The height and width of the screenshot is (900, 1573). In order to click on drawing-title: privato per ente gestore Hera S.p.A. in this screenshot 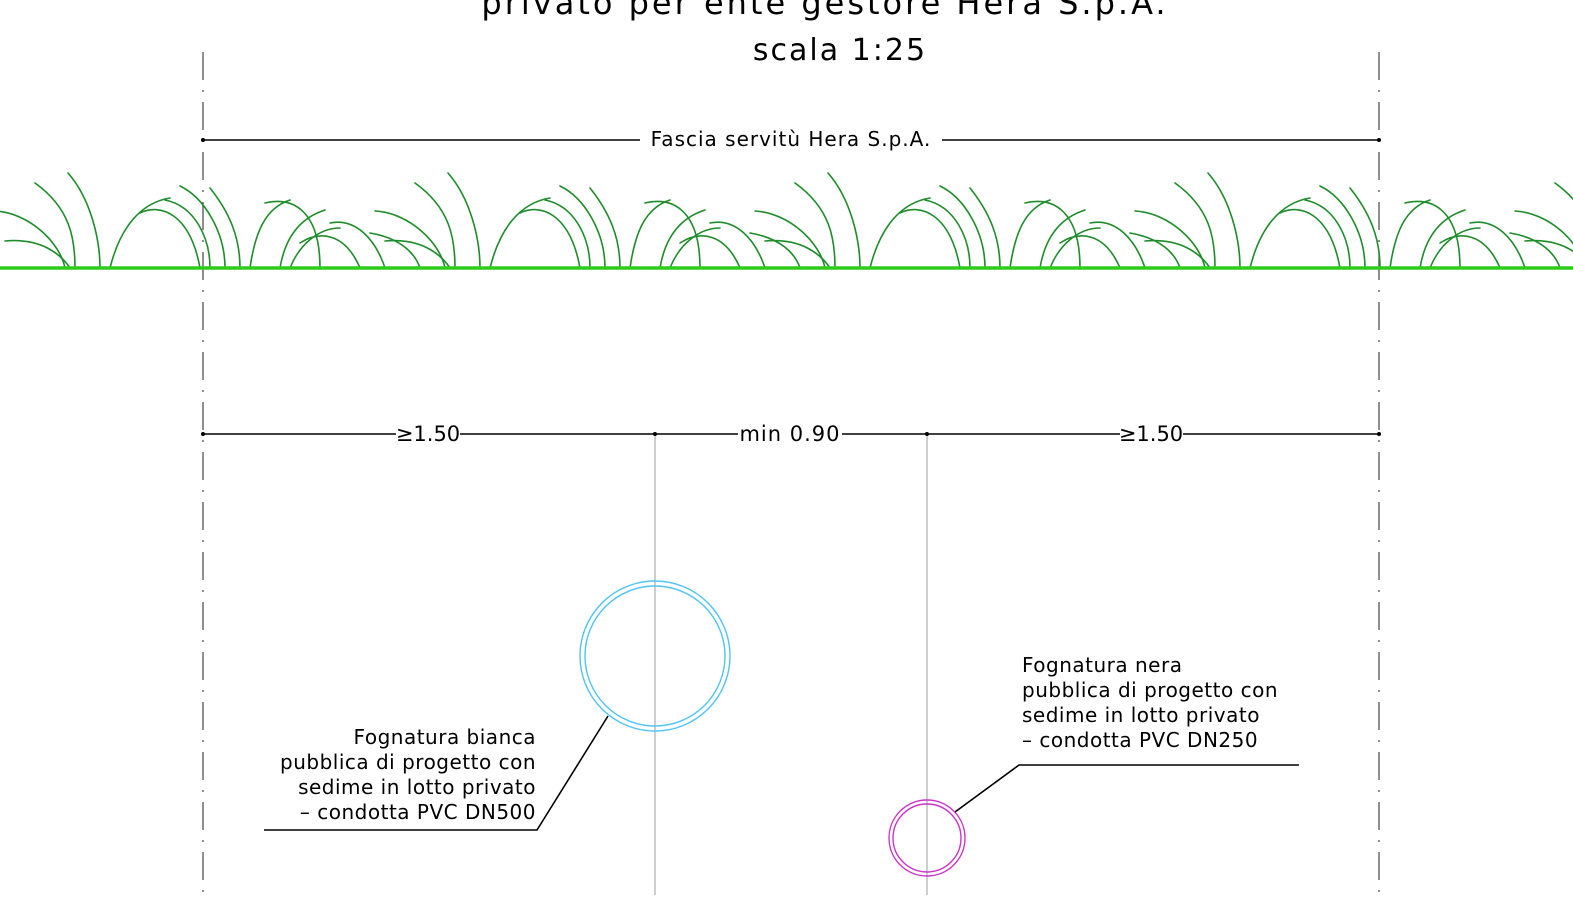, I will do `click(824, 11)`.